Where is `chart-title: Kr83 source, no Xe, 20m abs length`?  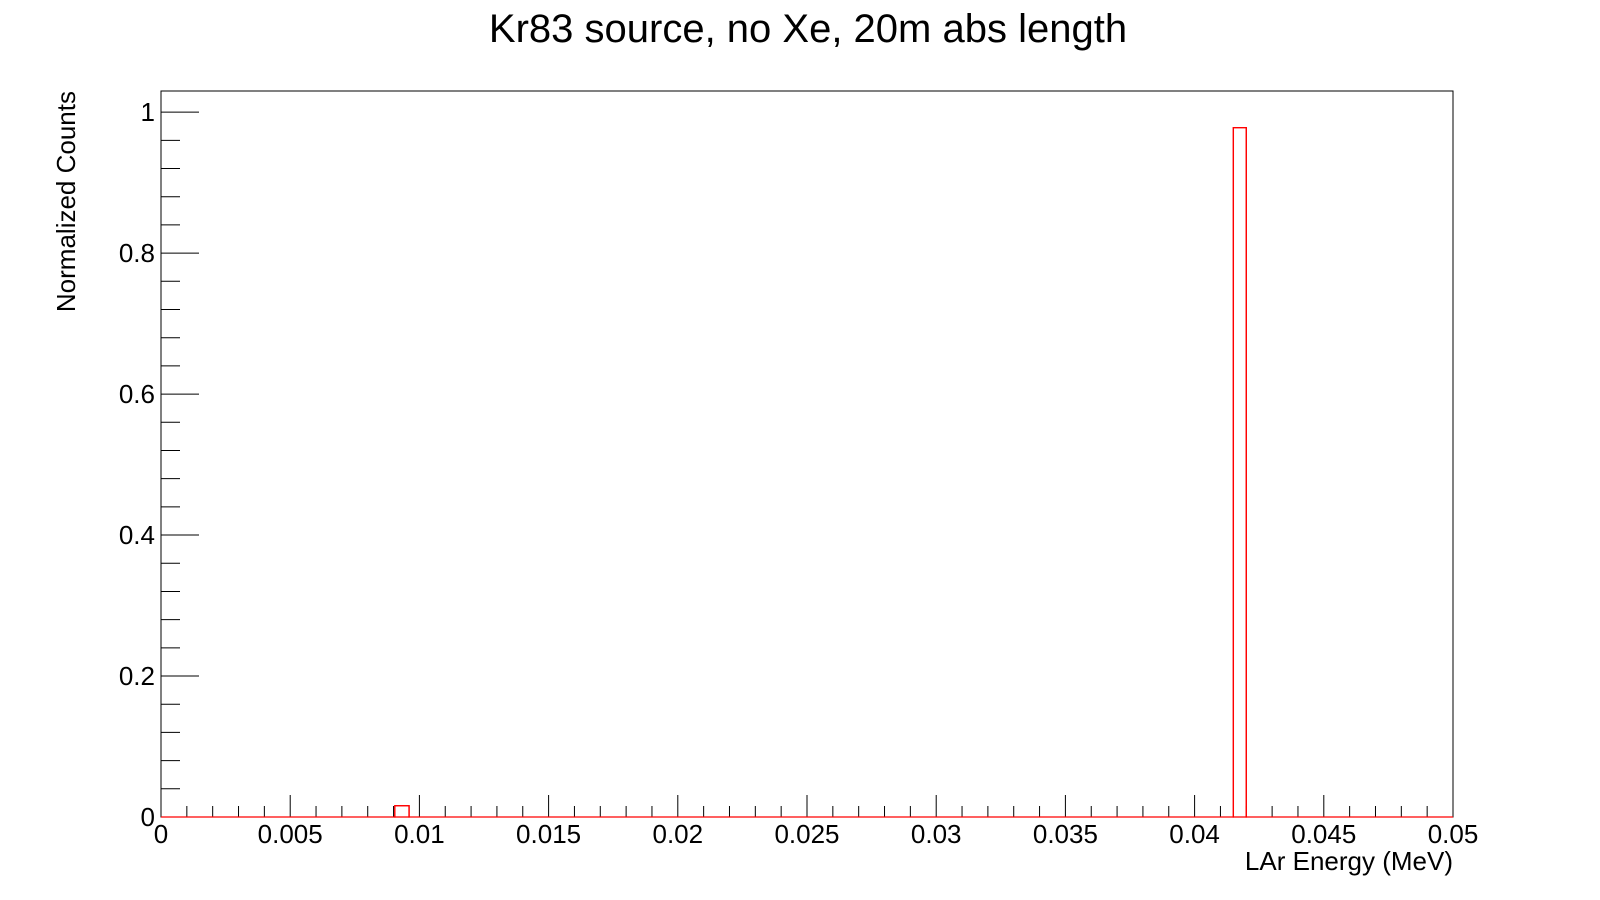
chart-title: Kr83 source, no Xe, 20m abs length is located at coordinates (808, 29).